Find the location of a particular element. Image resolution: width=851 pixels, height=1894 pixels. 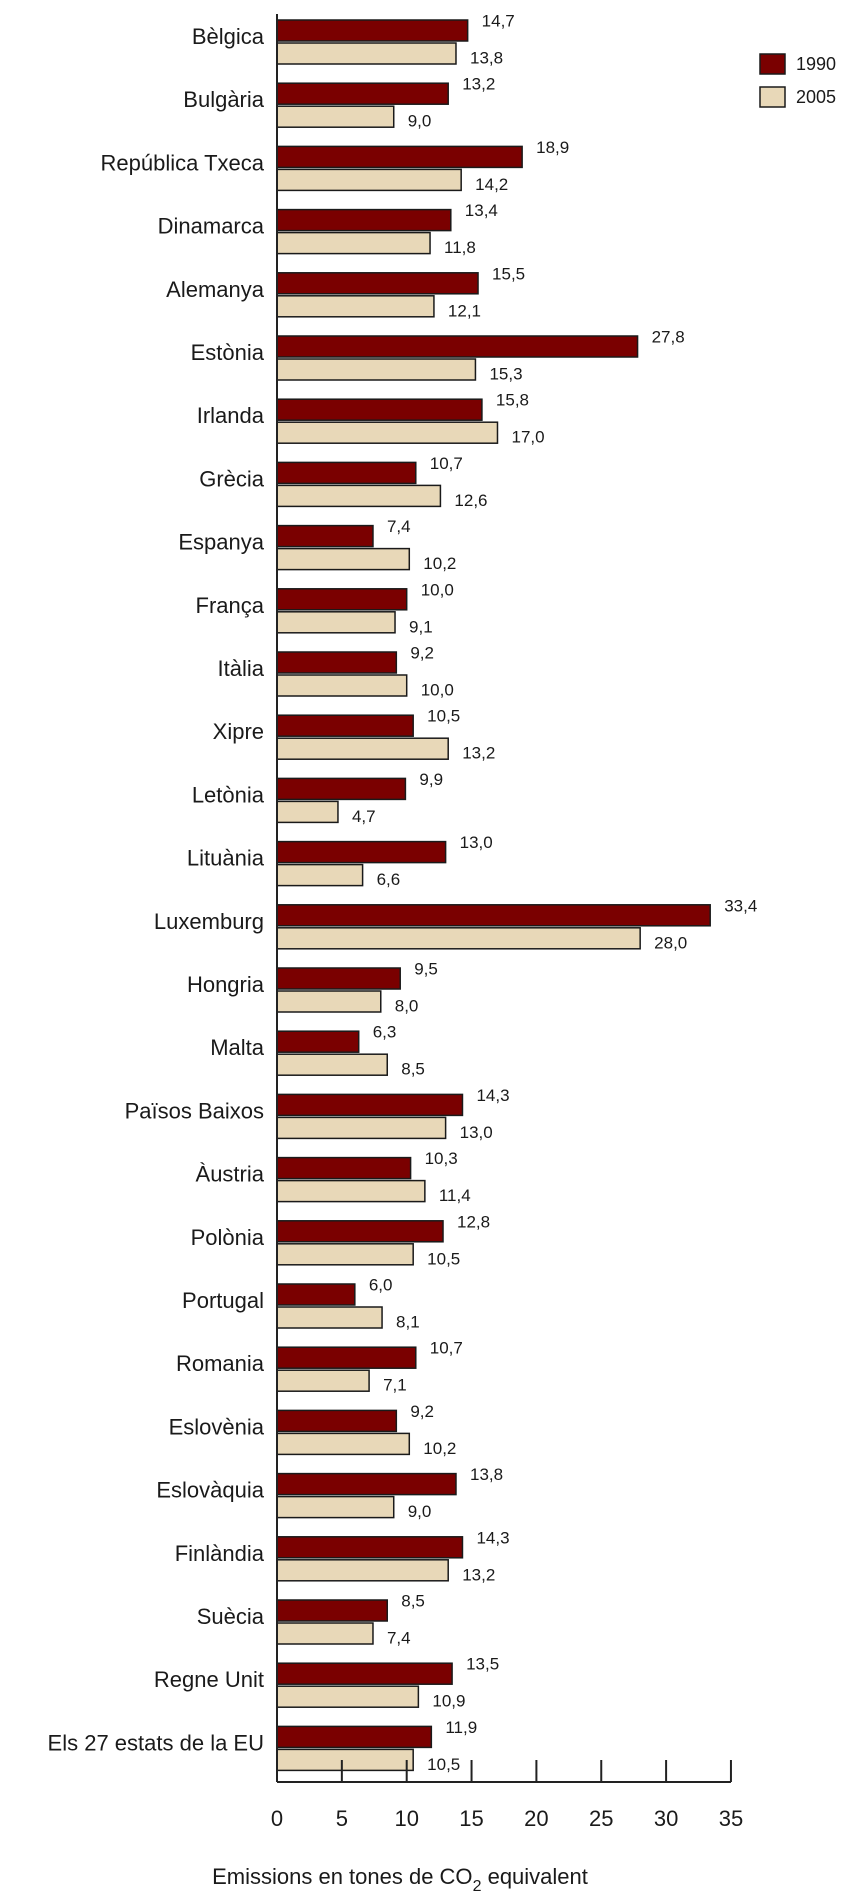

x-axis-title-end: equivalent is located at coordinates (534, 1876).